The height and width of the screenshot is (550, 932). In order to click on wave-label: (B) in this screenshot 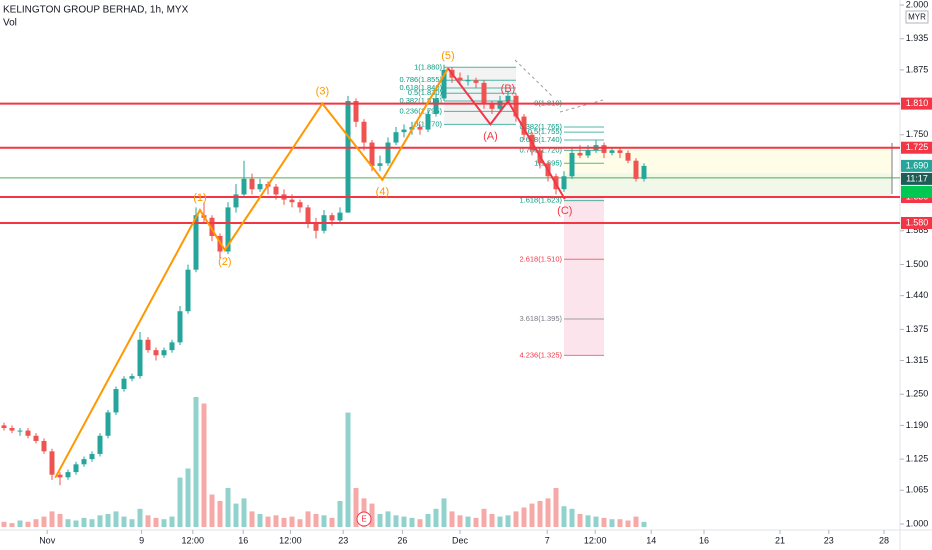, I will do `click(508, 89)`.